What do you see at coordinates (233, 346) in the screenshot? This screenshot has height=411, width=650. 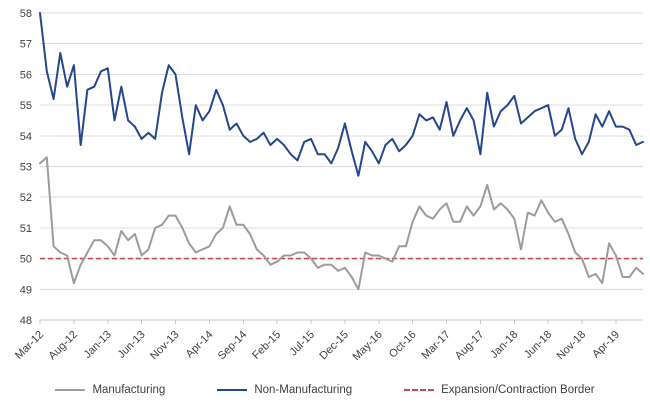 I see `svg-text: Sep-14` at bounding box center [233, 346].